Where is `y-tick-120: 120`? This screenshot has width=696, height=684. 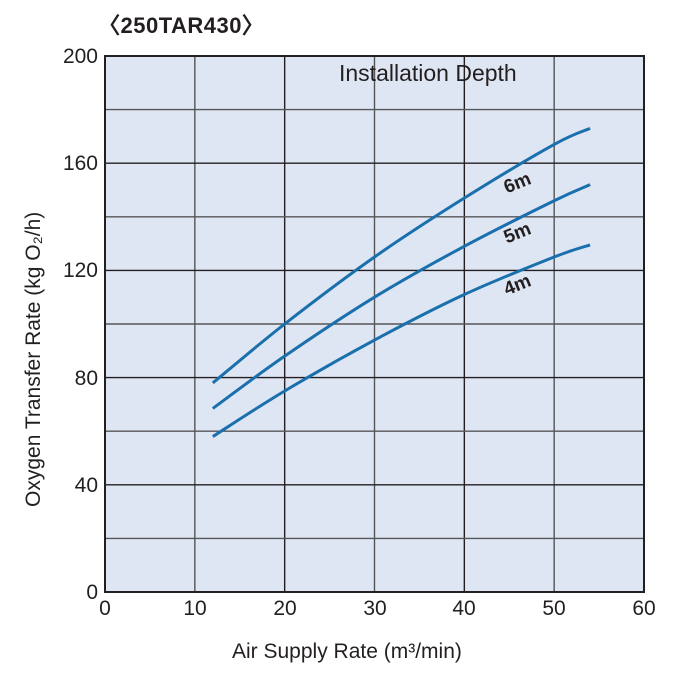 y-tick-120: 120 is located at coordinates (80, 270).